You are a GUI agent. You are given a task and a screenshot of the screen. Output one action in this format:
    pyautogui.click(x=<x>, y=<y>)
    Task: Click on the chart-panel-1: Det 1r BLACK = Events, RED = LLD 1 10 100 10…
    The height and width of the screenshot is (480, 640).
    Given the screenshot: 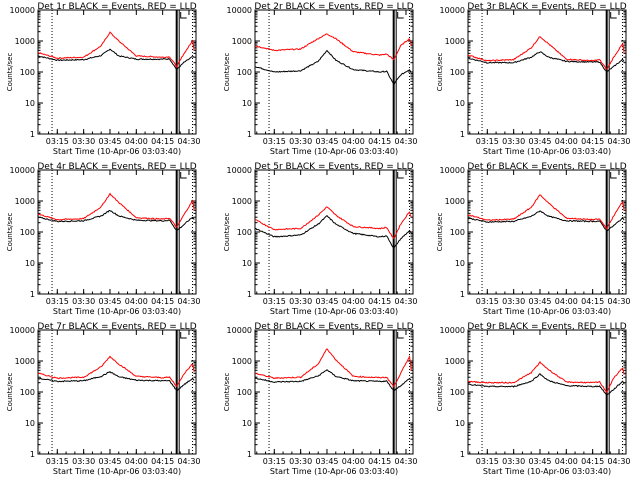 What is the action you would take?
    pyautogui.click(x=103, y=79)
    